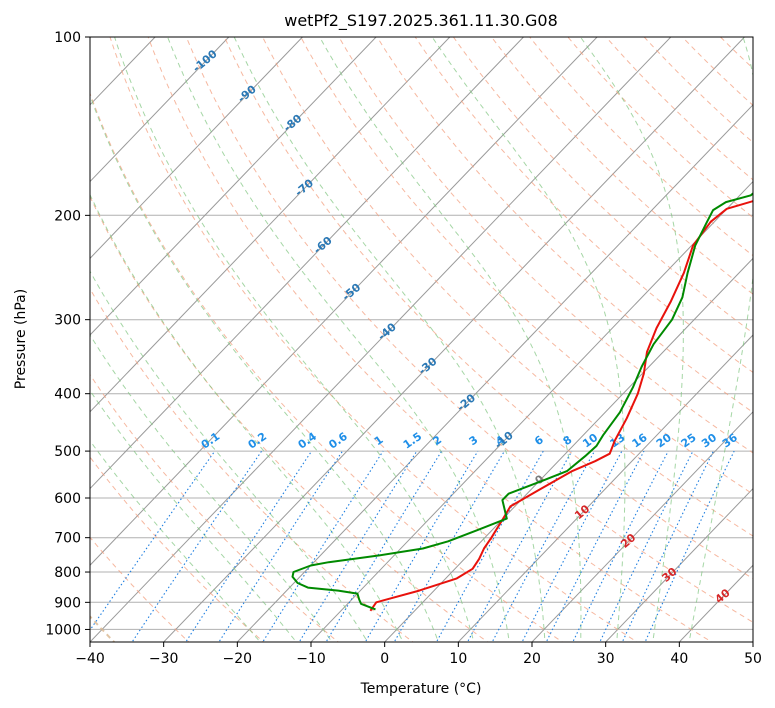 The image size is (775, 708). Describe the element at coordinates (67, 573) in the screenshot. I see `y-tick-label: 800` at that location.